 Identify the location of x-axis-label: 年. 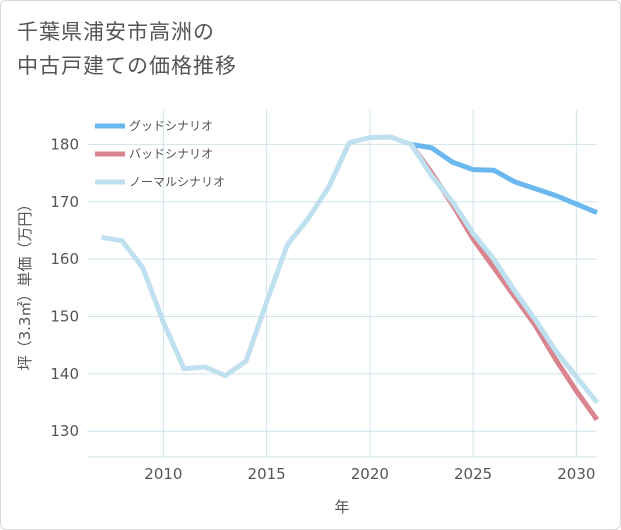
(341, 507).